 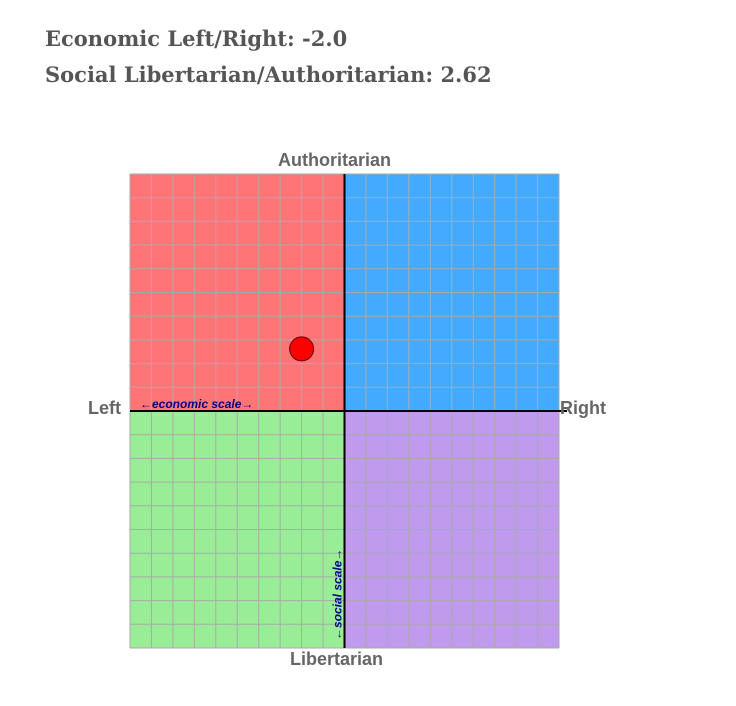 I want to click on economic-scale-label: ←economic scale→, so click(x=196, y=404).